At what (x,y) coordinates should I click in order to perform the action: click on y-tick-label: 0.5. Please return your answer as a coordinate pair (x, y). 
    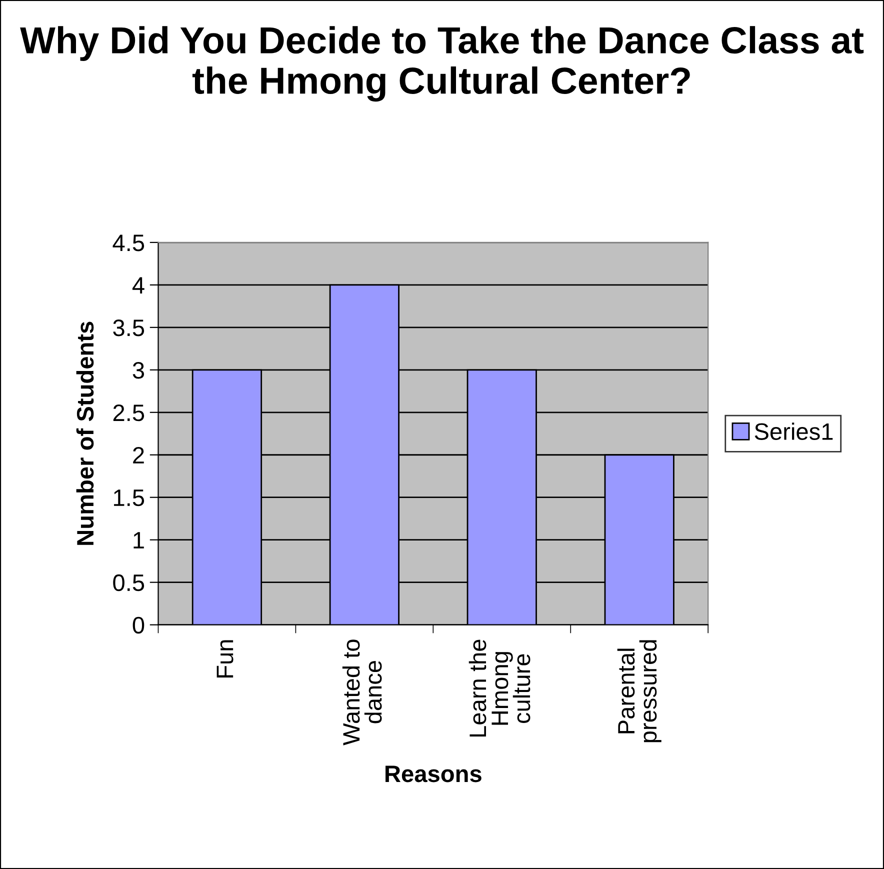
    Looking at the image, I should click on (128, 583).